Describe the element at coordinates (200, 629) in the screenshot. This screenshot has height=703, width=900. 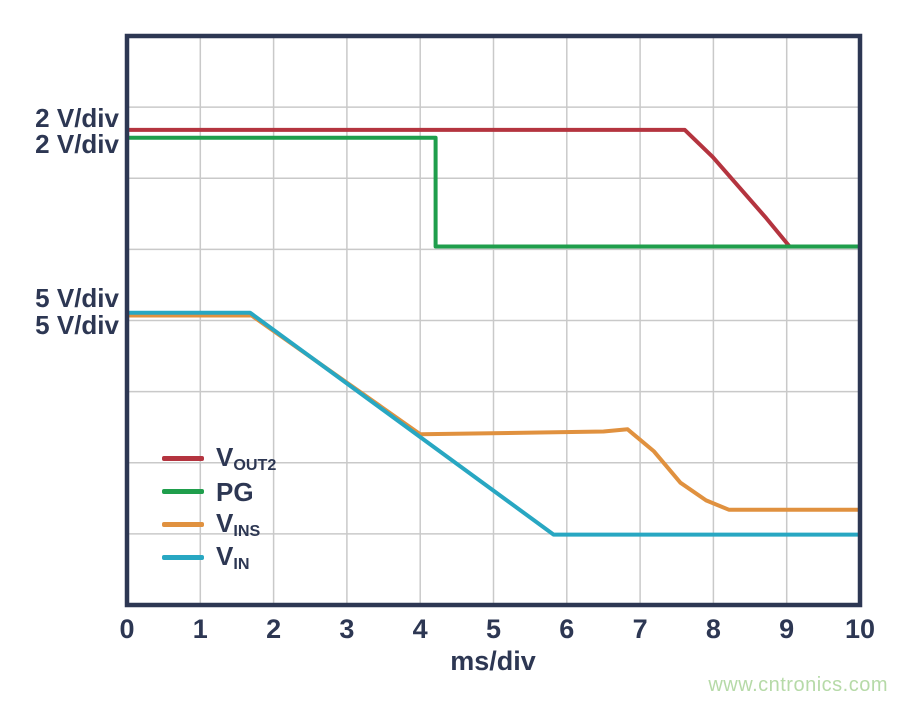
I see `x-tick-label: 1` at that location.